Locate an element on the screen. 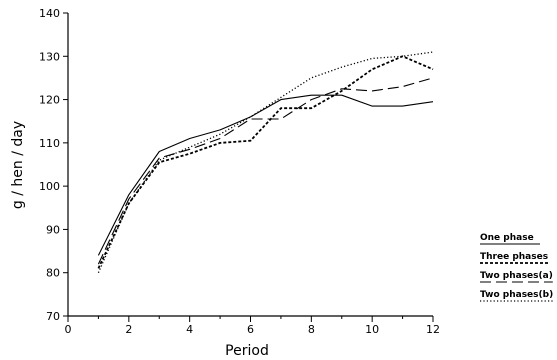 The width and height of the screenshot is (557, 360). legend-label-one-phase: One phase is located at coordinates (507, 238).